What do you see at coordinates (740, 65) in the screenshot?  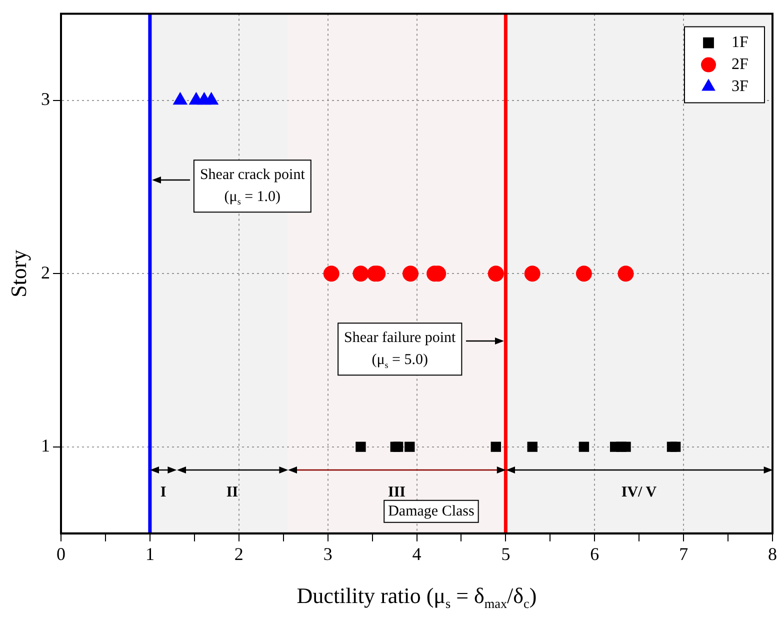 I see `legend-label: 2F` at bounding box center [740, 65].